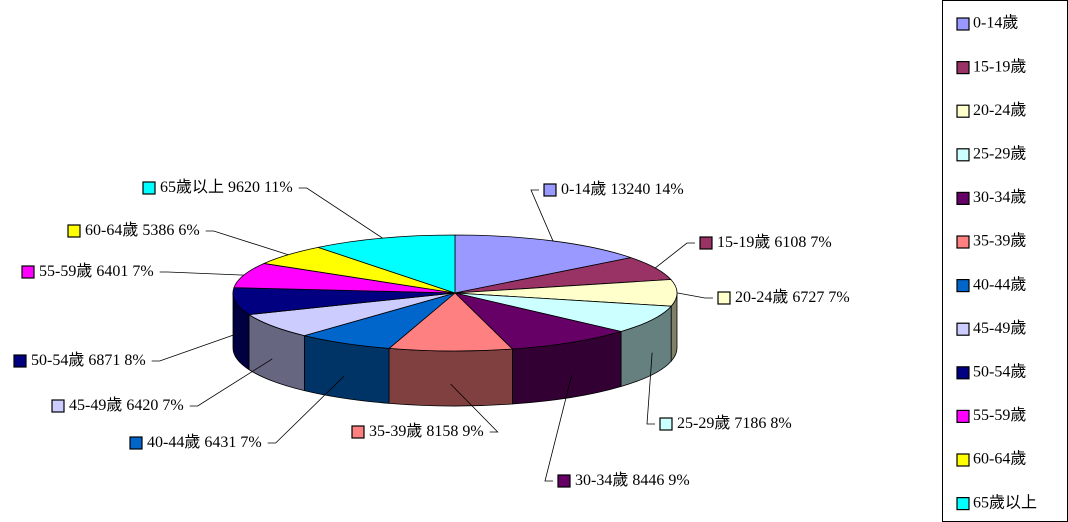  What do you see at coordinates (226, 187) in the screenshot?
I see `data-label: 65歲以上 9620 11%` at bounding box center [226, 187].